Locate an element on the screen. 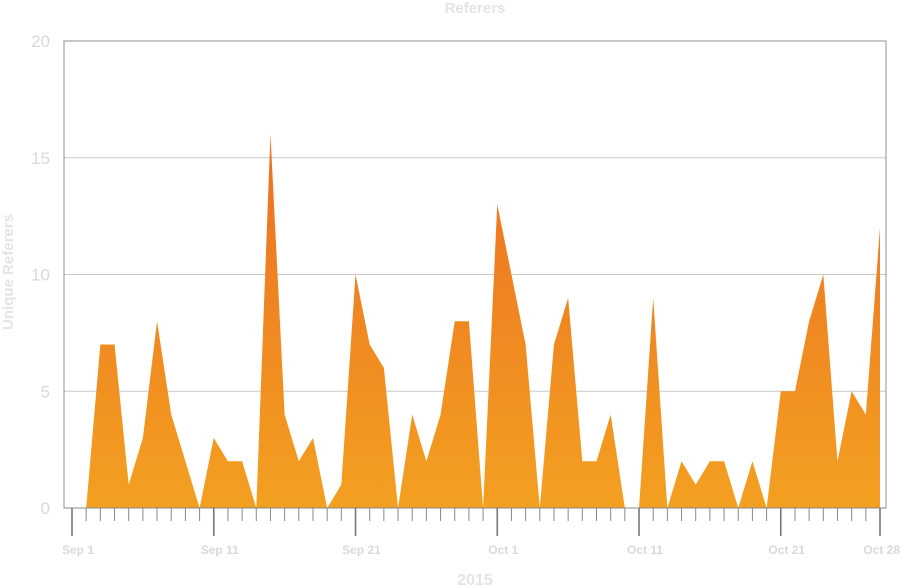  y-axis-ticks: 0 5 10 15 20 is located at coordinates (40, 275).